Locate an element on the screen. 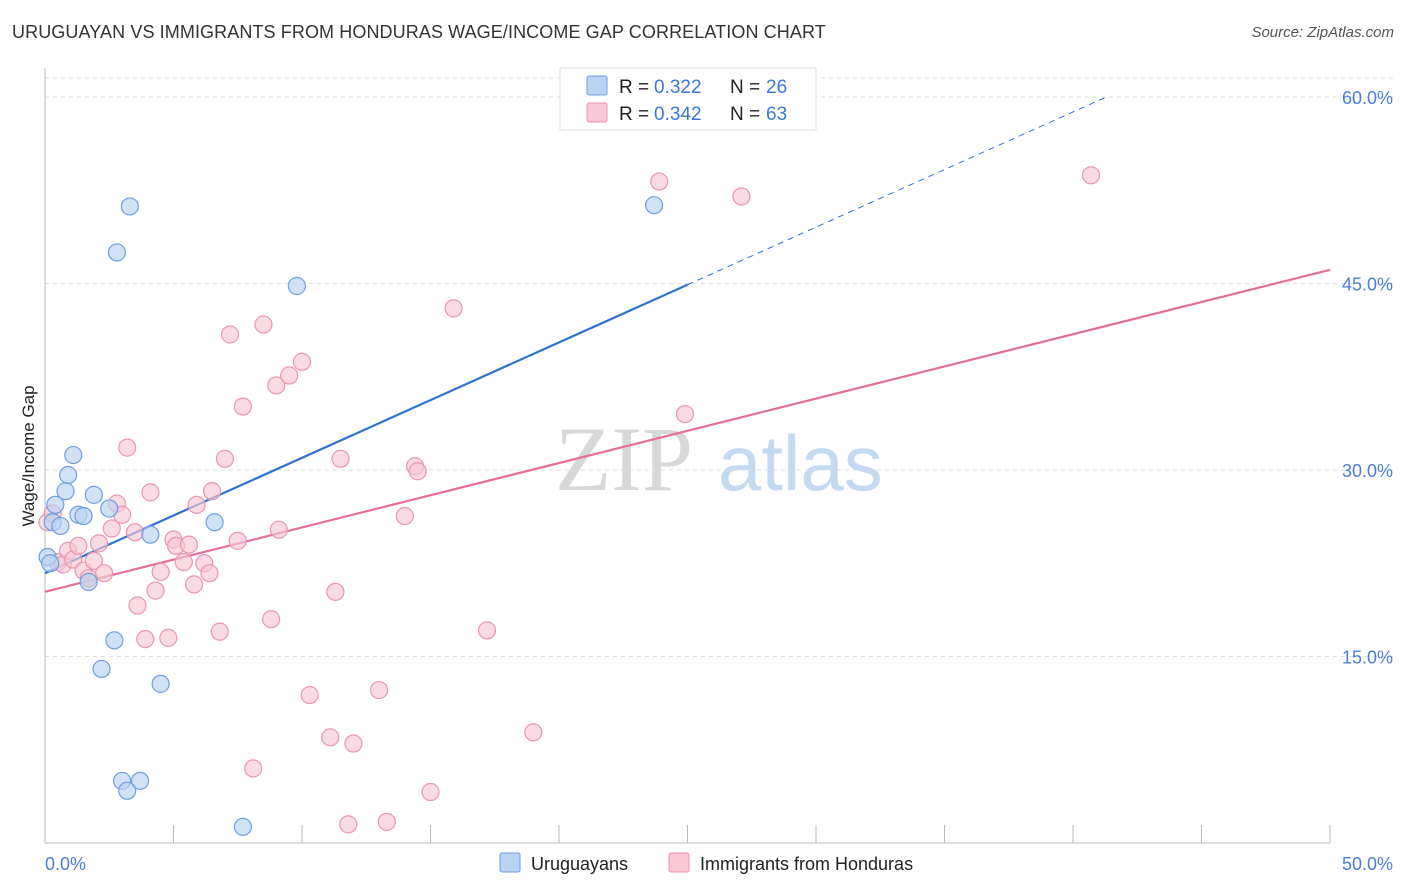 This screenshot has width=1406, height=892. bottom-legend-label-honduras: Immigrants from Honduras is located at coordinates (806, 864).